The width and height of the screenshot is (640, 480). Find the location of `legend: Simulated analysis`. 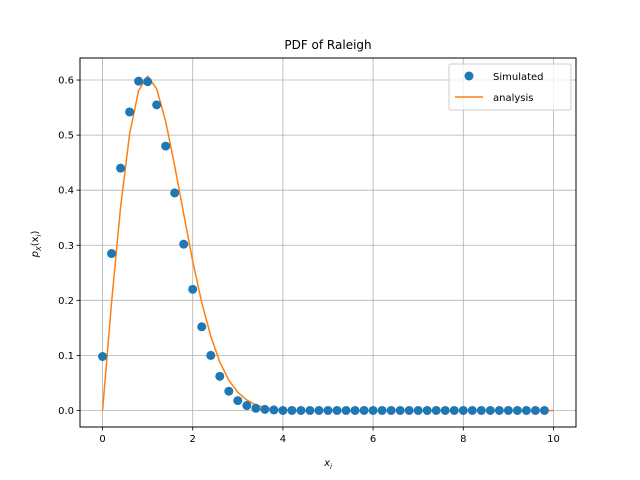

legend: Simulated analysis is located at coordinates (510, 87).